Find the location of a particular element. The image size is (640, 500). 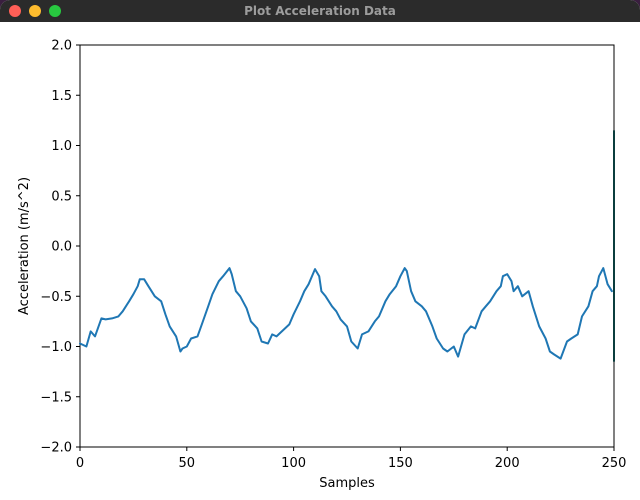

close-button is located at coordinates (15, 11).